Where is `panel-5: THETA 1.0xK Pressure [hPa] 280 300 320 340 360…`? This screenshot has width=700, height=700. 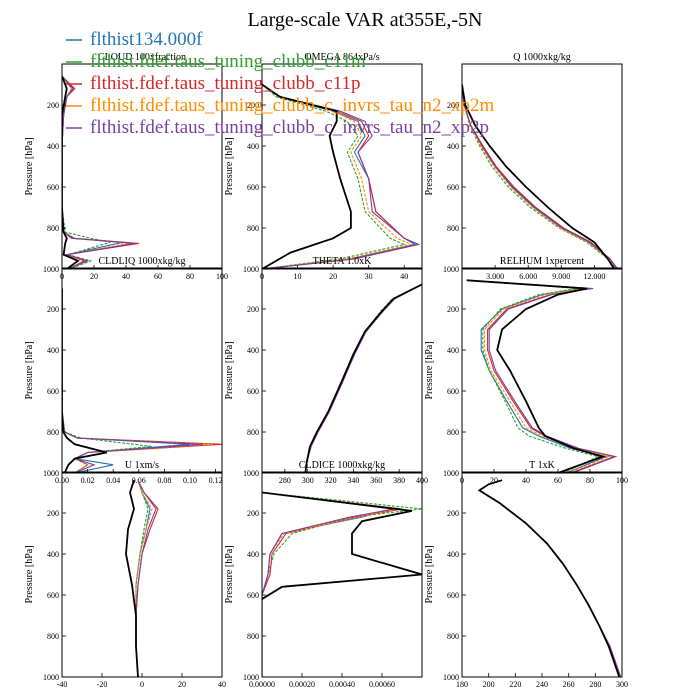 panel-5: THETA 1.0xK Pressure [hPa] 280 300 320 340 360… is located at coordinates (326, 370).